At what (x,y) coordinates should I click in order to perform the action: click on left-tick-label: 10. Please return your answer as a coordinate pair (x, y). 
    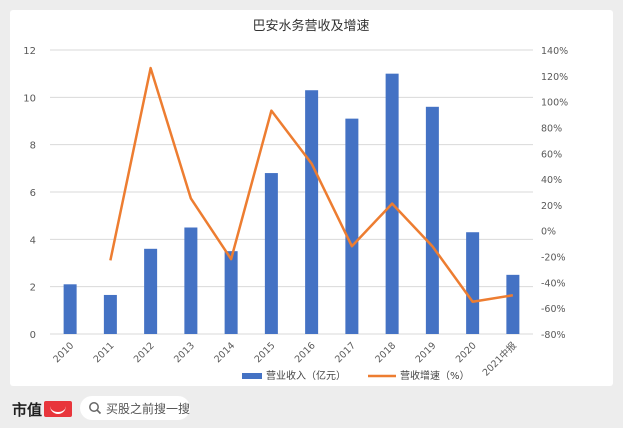
    Looking at the image, I should click on (29, 98).